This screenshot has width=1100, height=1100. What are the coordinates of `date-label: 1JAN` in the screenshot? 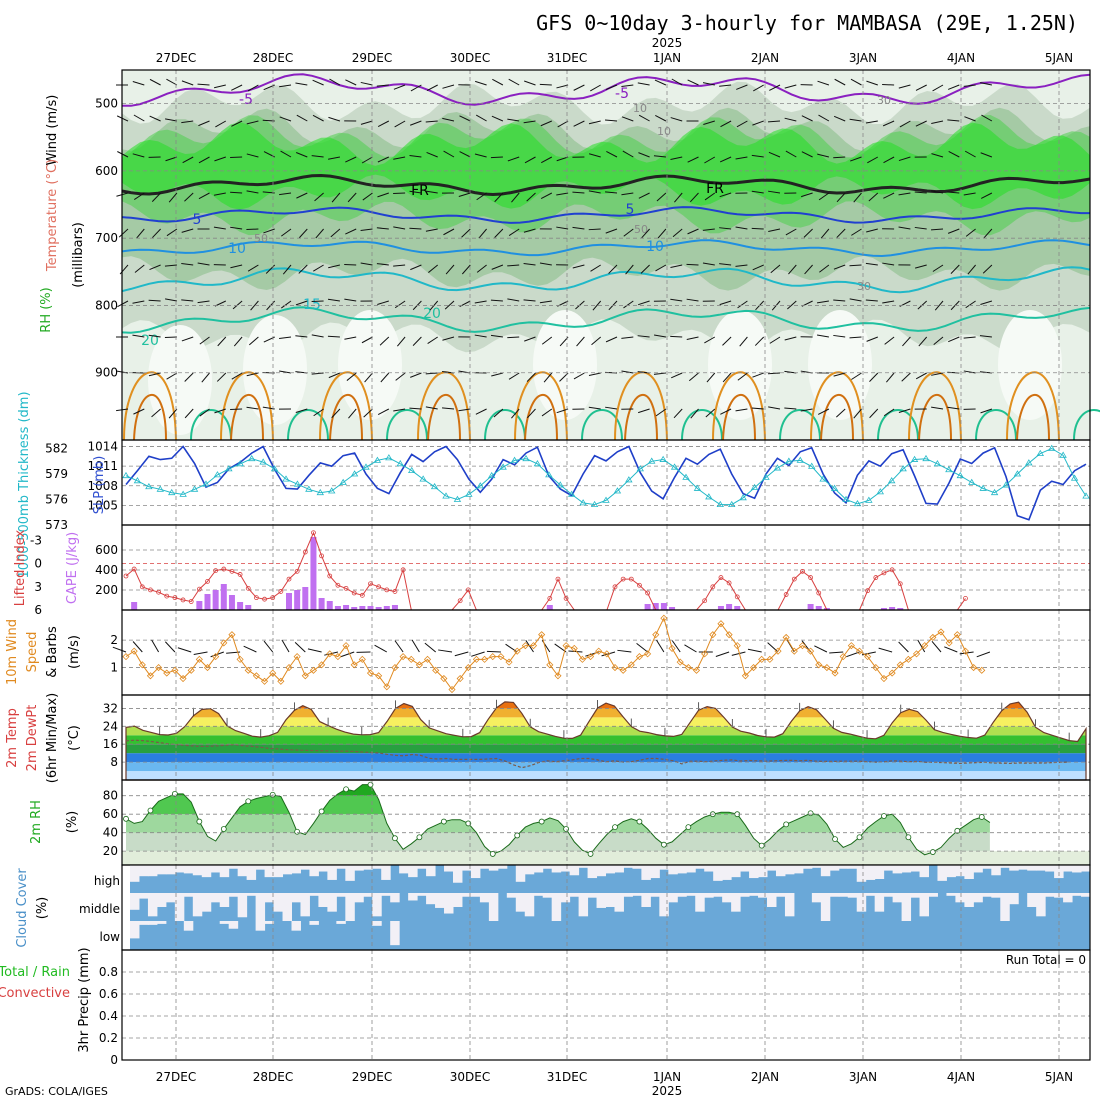 It's located at (667, 58).